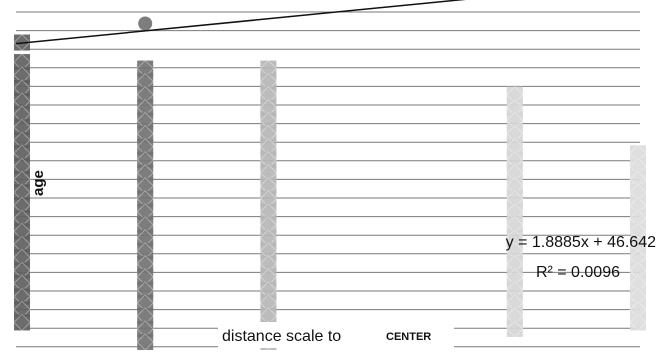  Describe the element at coordinates (581, 242) in the screenshot. I see `trendline-equation: y = 1.8885x + 46.642` at that location.